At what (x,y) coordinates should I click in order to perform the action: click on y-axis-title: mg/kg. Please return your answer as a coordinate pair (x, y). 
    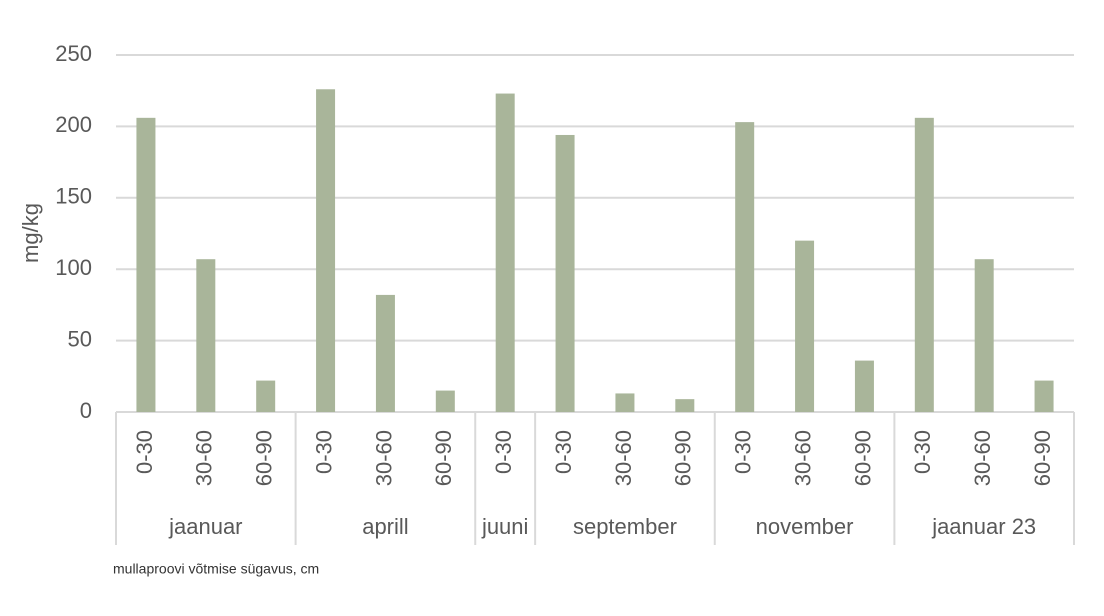
    Looking at the image, I should click on (30, 233).